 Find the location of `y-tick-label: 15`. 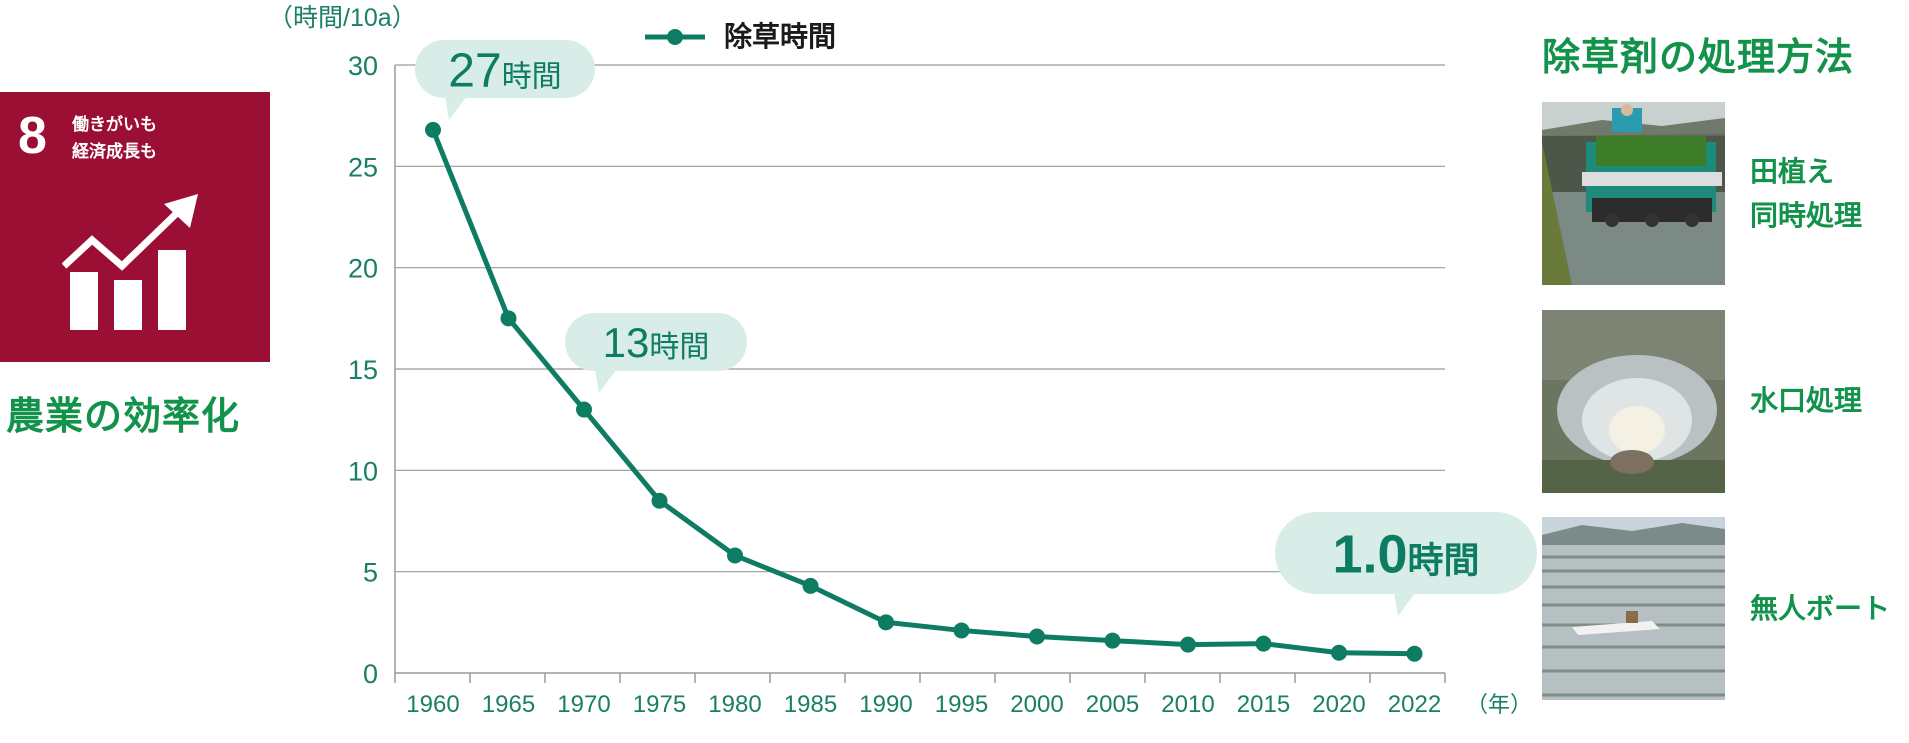

y-tick-label: 15 is located at coordinates (363, 370).